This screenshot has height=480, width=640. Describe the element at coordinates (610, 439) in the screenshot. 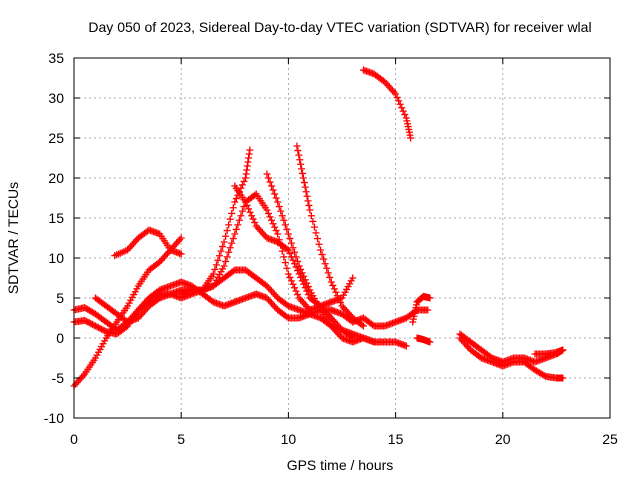

I see `x-tick-label: 25` at that location.